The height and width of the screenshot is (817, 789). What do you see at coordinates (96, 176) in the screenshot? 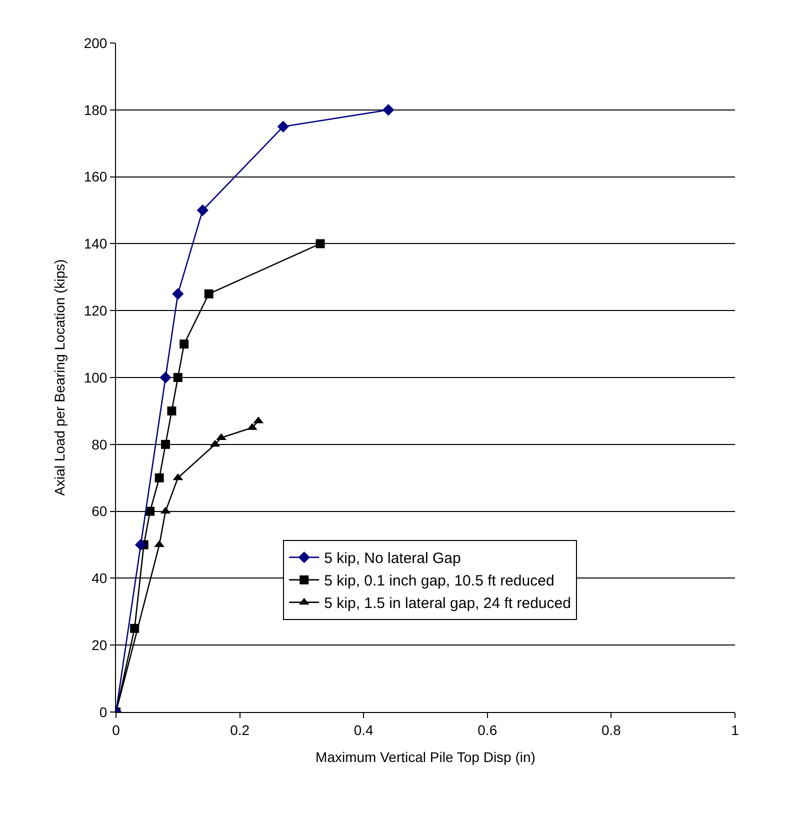
I see `y-tick-label: 160` at bounding box center [96, 176].